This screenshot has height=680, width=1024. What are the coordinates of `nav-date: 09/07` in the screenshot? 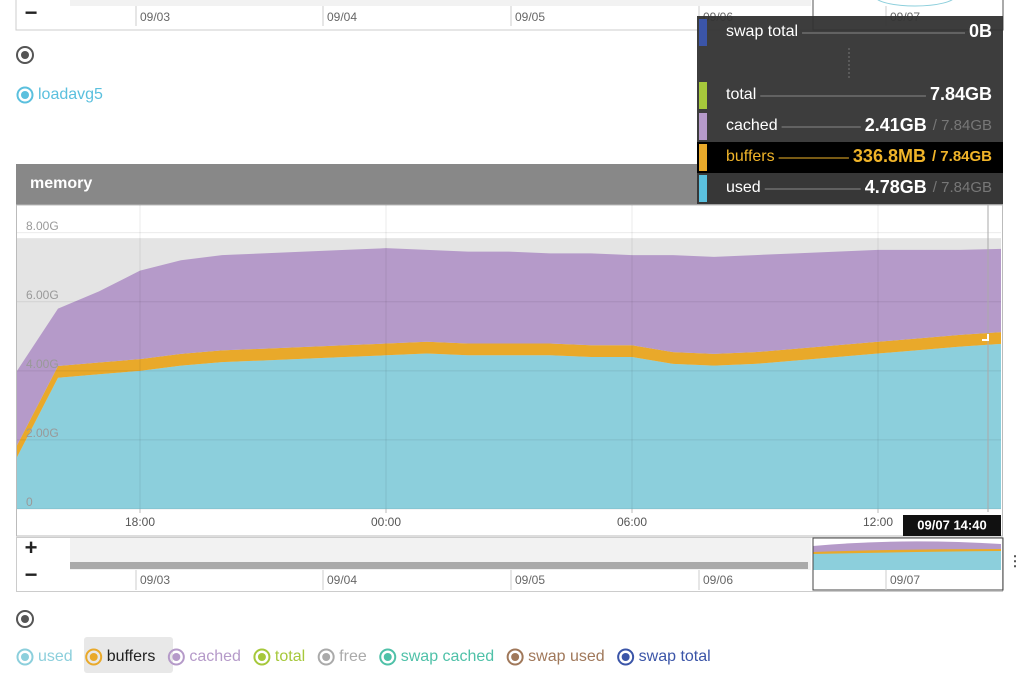 It's located at (905, 580).